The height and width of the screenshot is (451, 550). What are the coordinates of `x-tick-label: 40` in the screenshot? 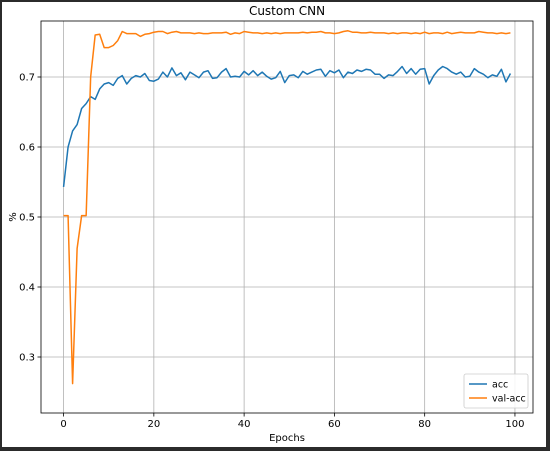 It's located at (244, 424).